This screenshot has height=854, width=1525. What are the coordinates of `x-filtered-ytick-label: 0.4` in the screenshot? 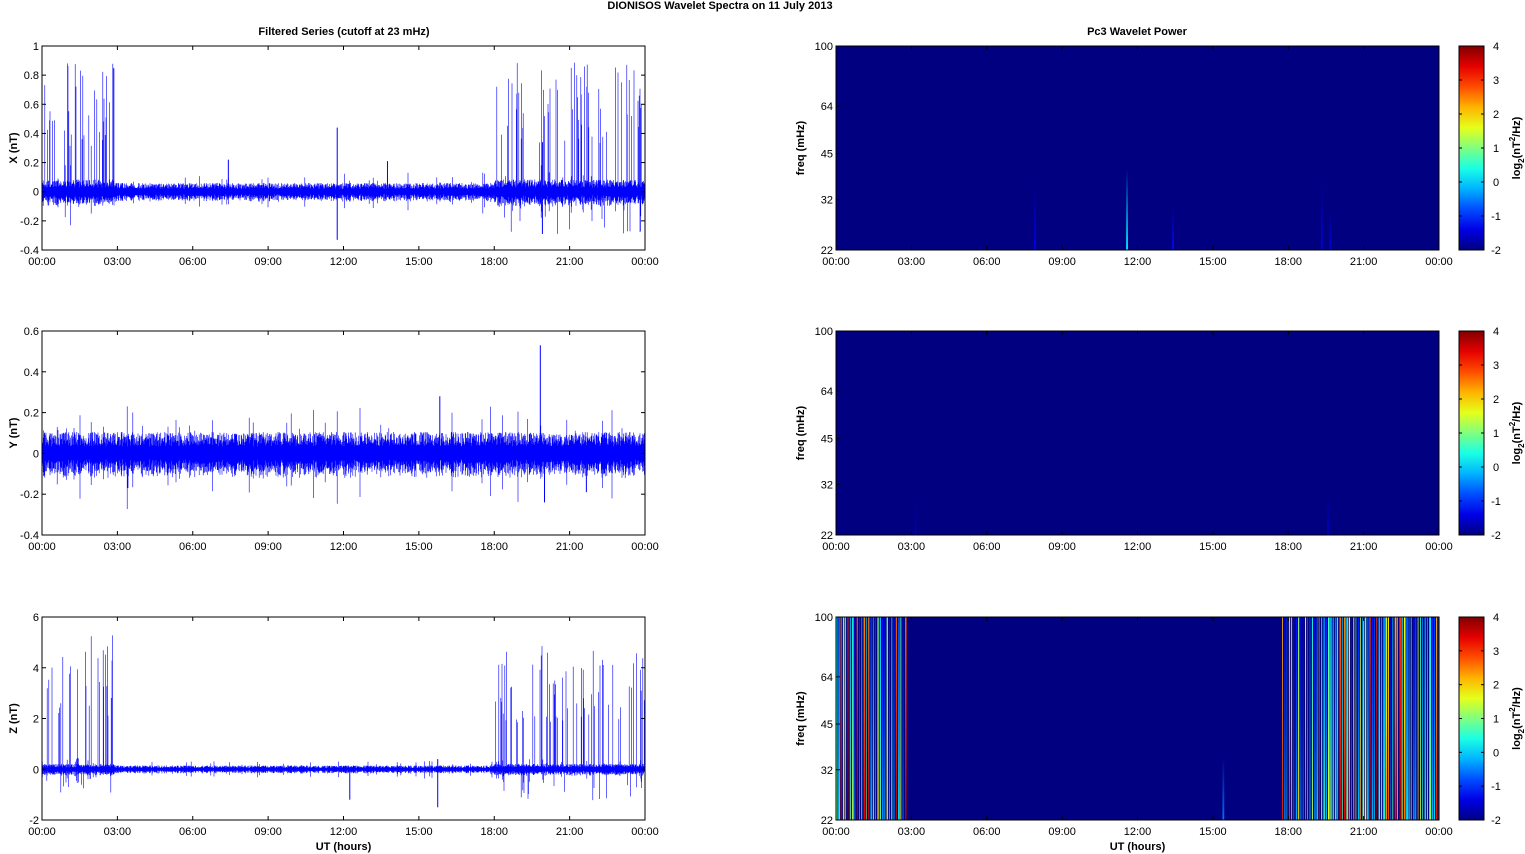 It's located at (31, 134).